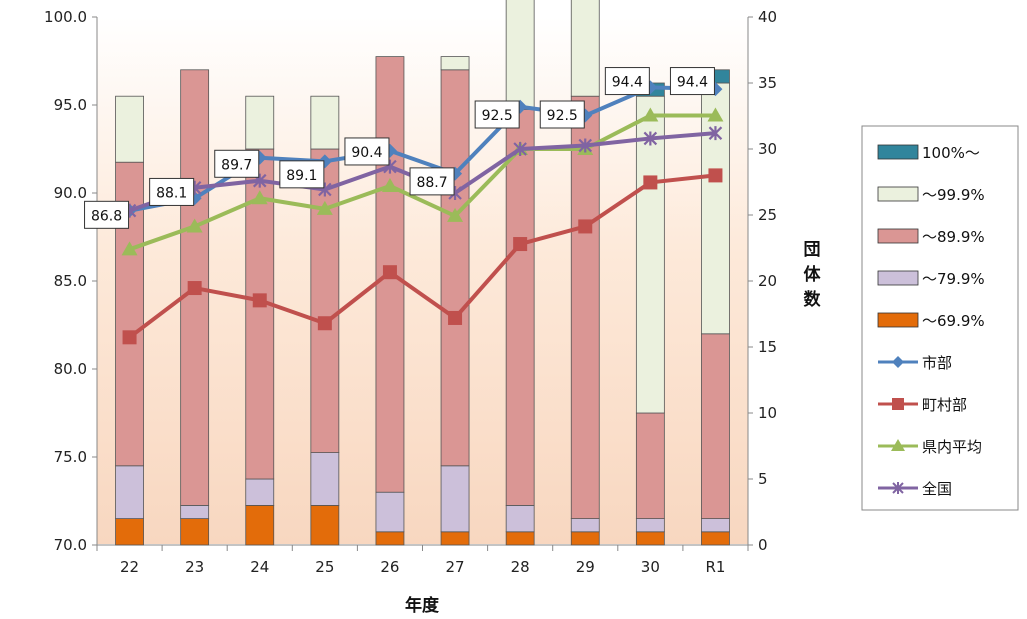  What do you see at coordinates (389, 567) in the screenshot?
I see `x-tick-label: 26` at bounding box center [389, 567].